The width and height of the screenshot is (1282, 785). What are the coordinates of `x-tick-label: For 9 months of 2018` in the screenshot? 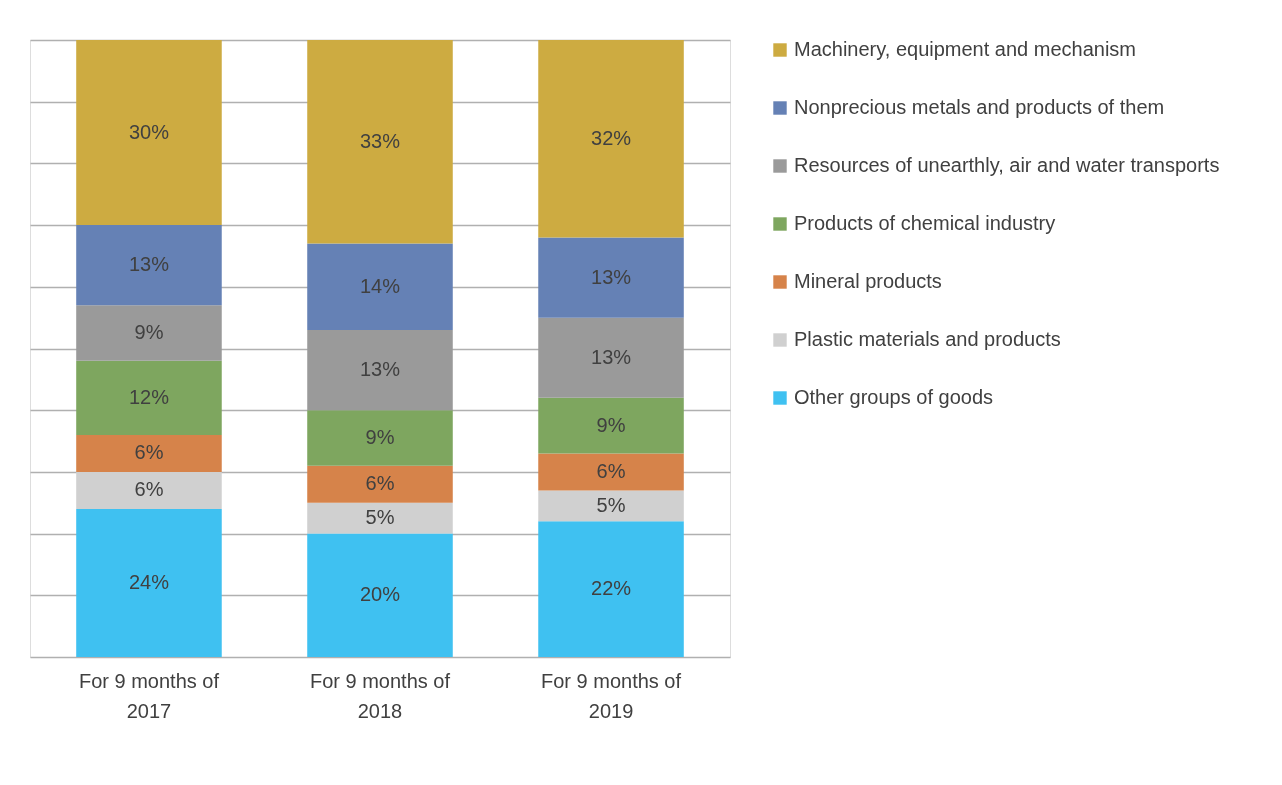 It's located at (380, 695).